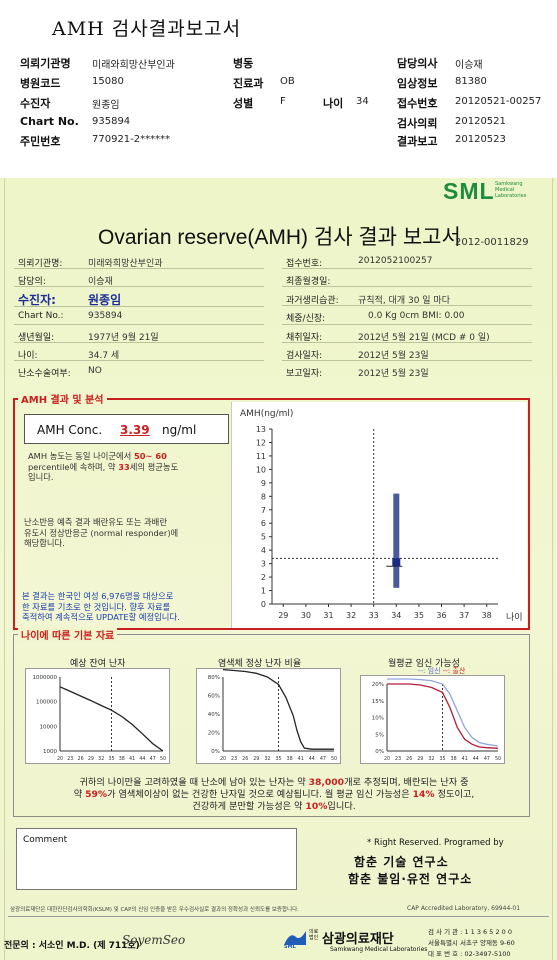  I want to click on patient-value: 원종임, so click(106, 105).